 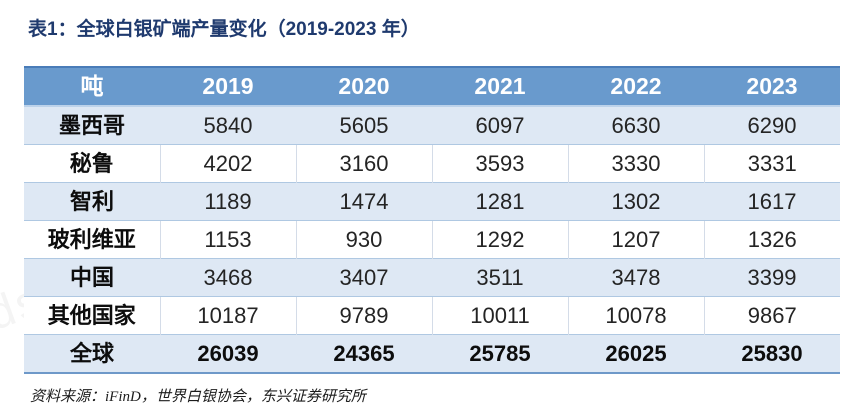 What do you see at coordinates (771, 315) in the screenshot?
I see `value-cell: 9867` at bounding box center [771, 315].